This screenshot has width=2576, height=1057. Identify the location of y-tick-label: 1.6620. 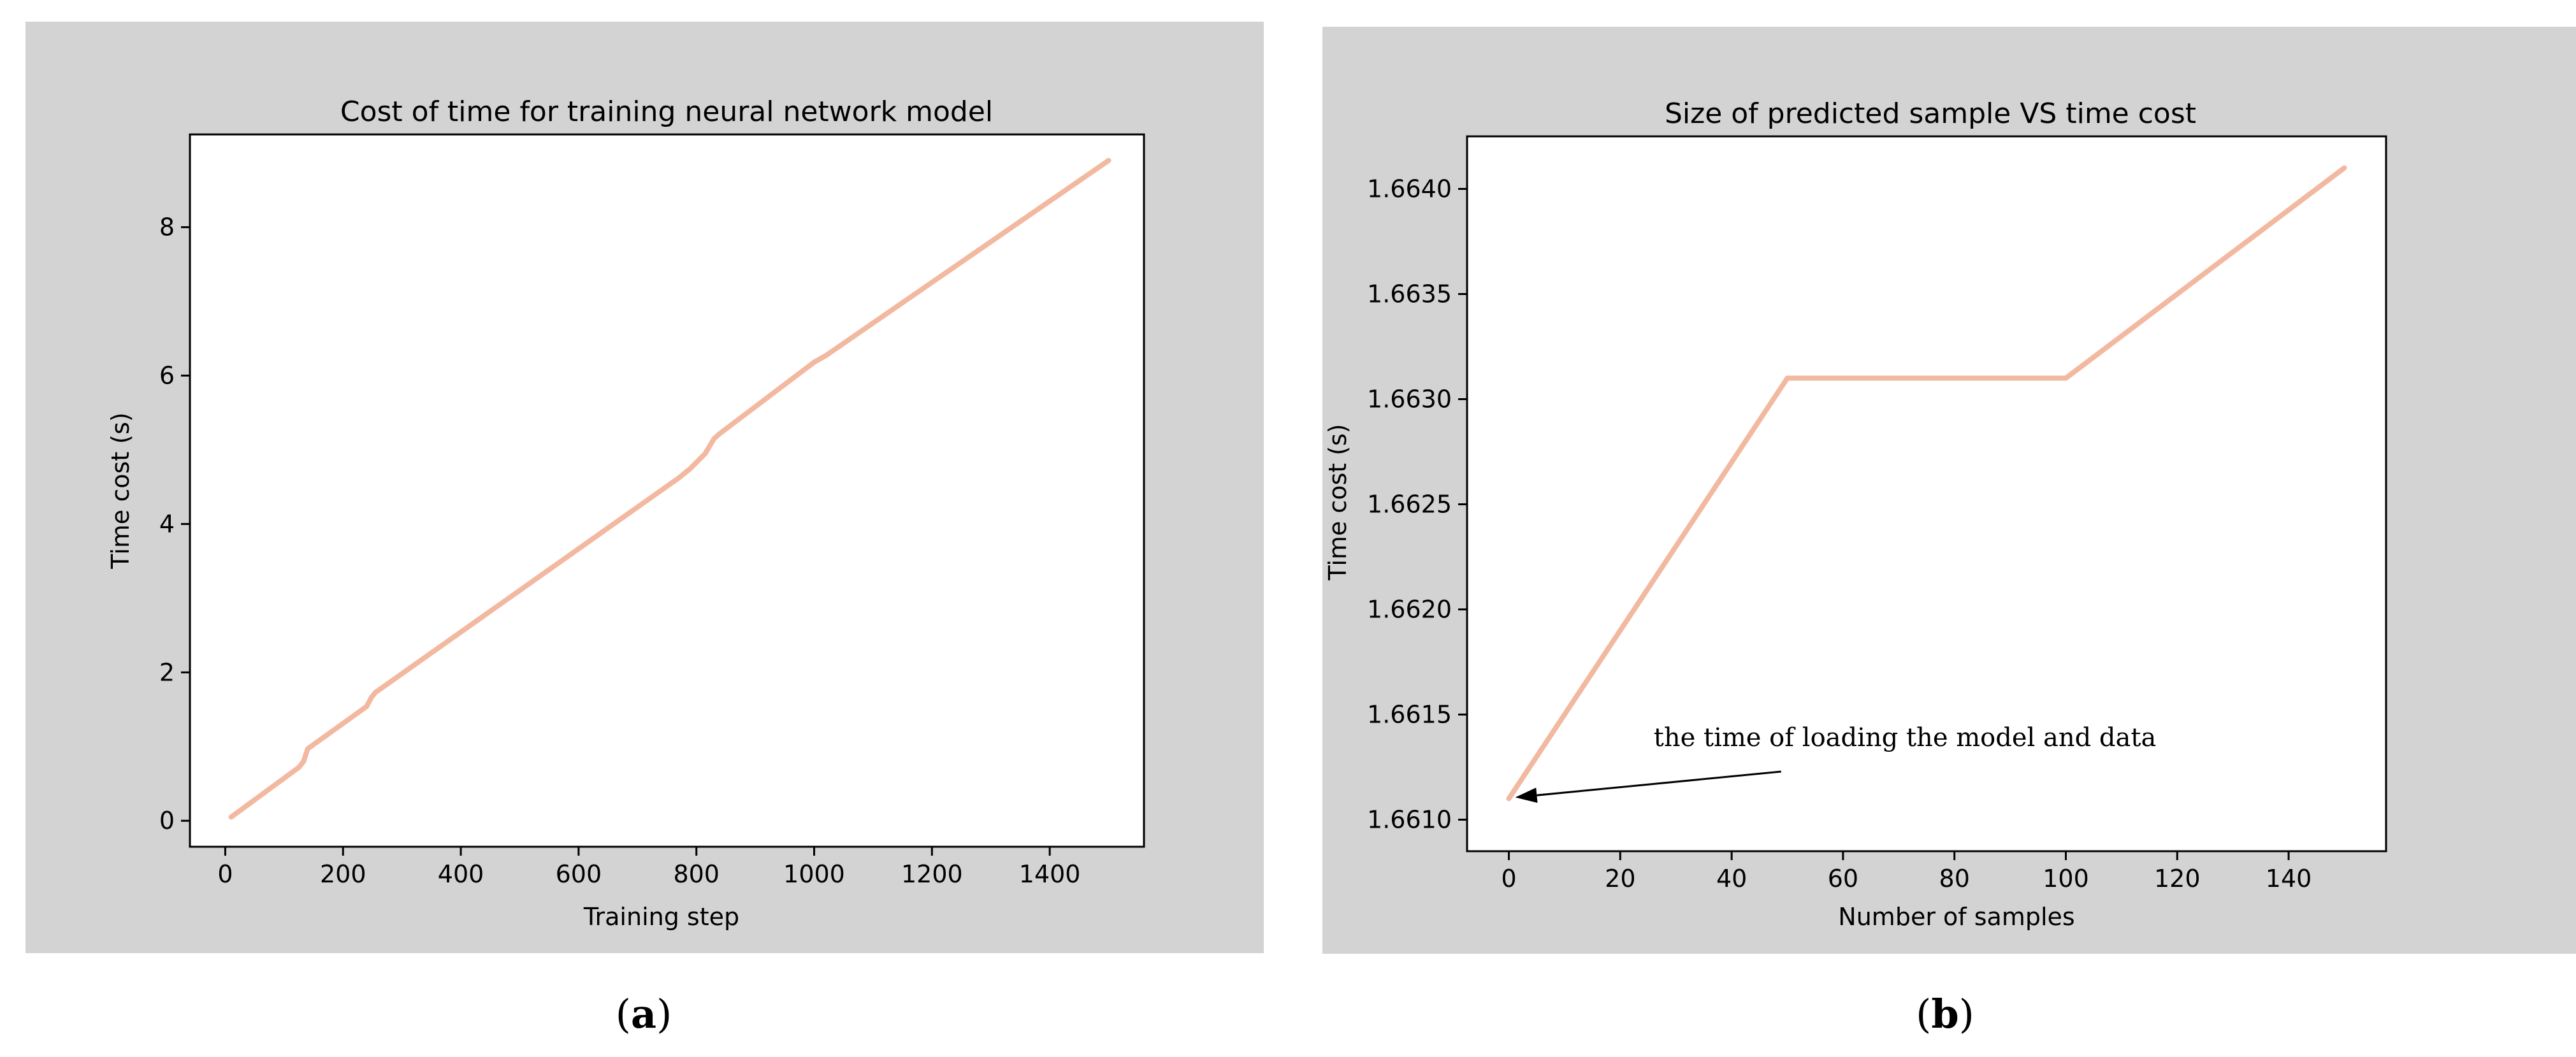
(1409, 610).